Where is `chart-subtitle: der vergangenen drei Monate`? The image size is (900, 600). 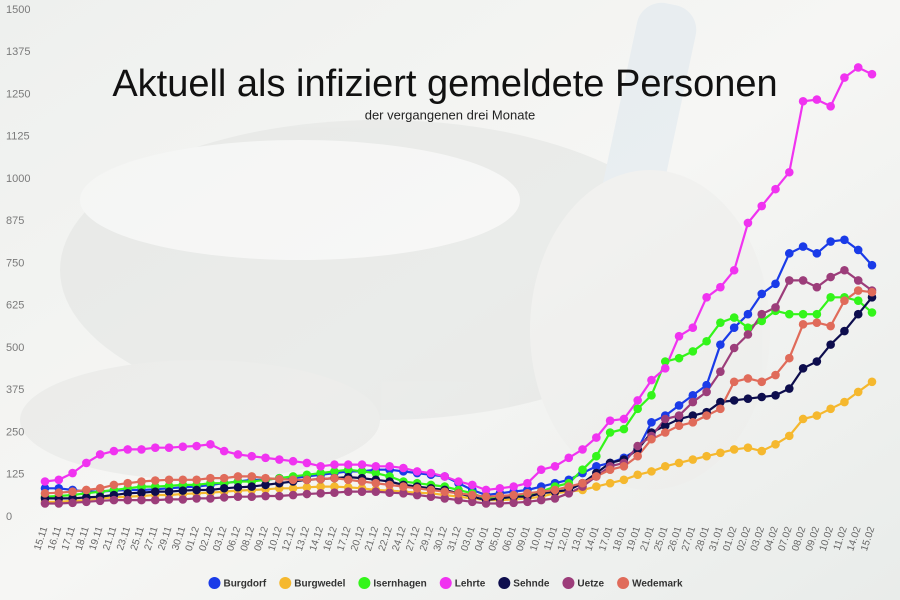 chart-subtitle: der vergangenen drei Monate is located at coordinates (450, 114).